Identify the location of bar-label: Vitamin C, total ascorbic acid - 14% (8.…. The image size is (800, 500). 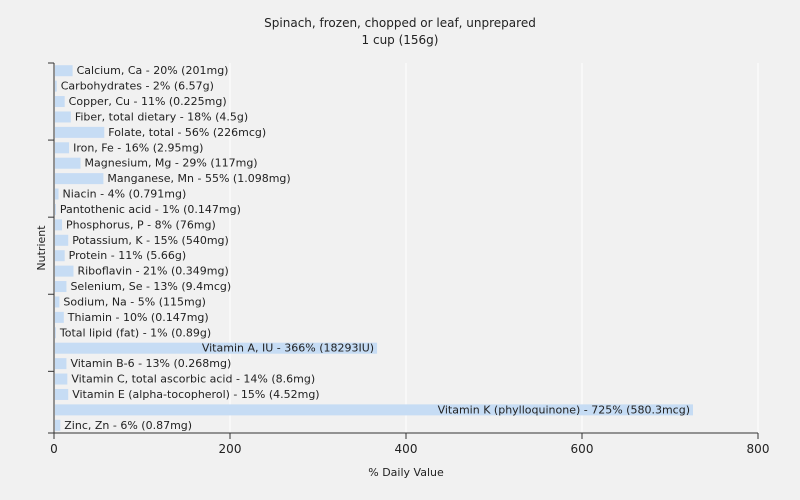
(193, 379).